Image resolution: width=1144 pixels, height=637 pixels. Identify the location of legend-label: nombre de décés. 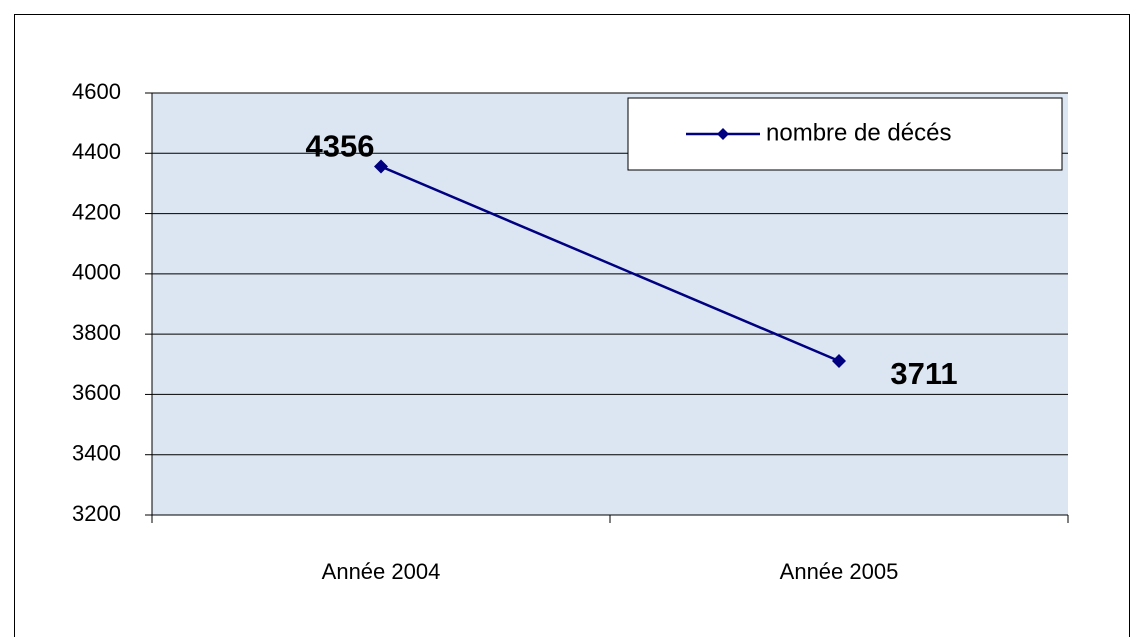
(858, 132).